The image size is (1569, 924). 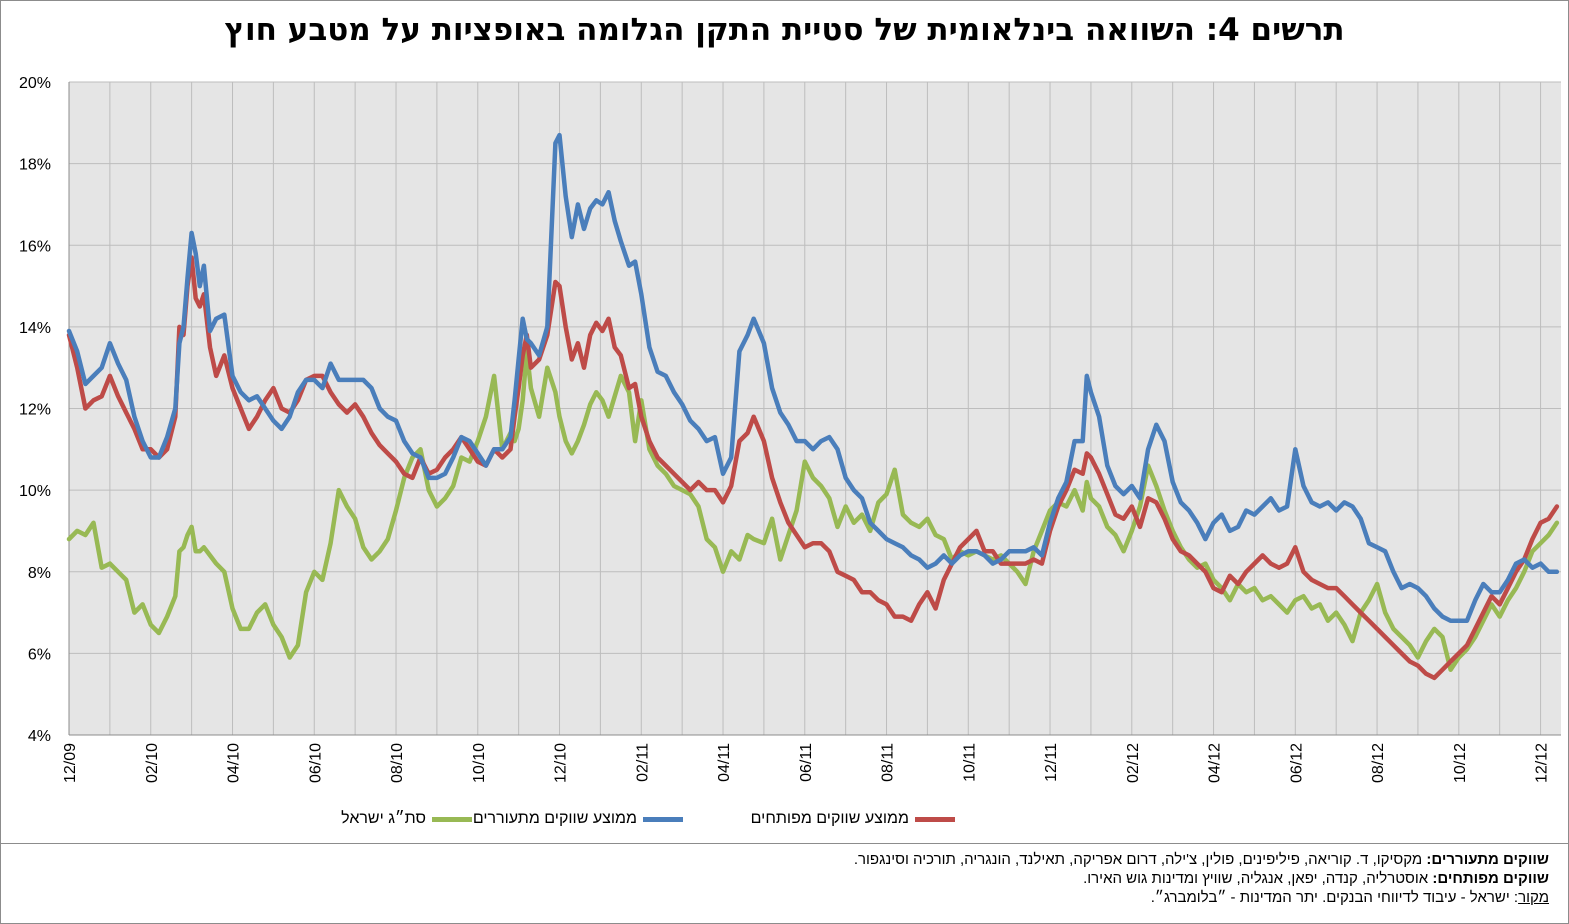 I want to click on note-emerging-label: שווקים מתעוררים:, so click(x=1487, y=859).